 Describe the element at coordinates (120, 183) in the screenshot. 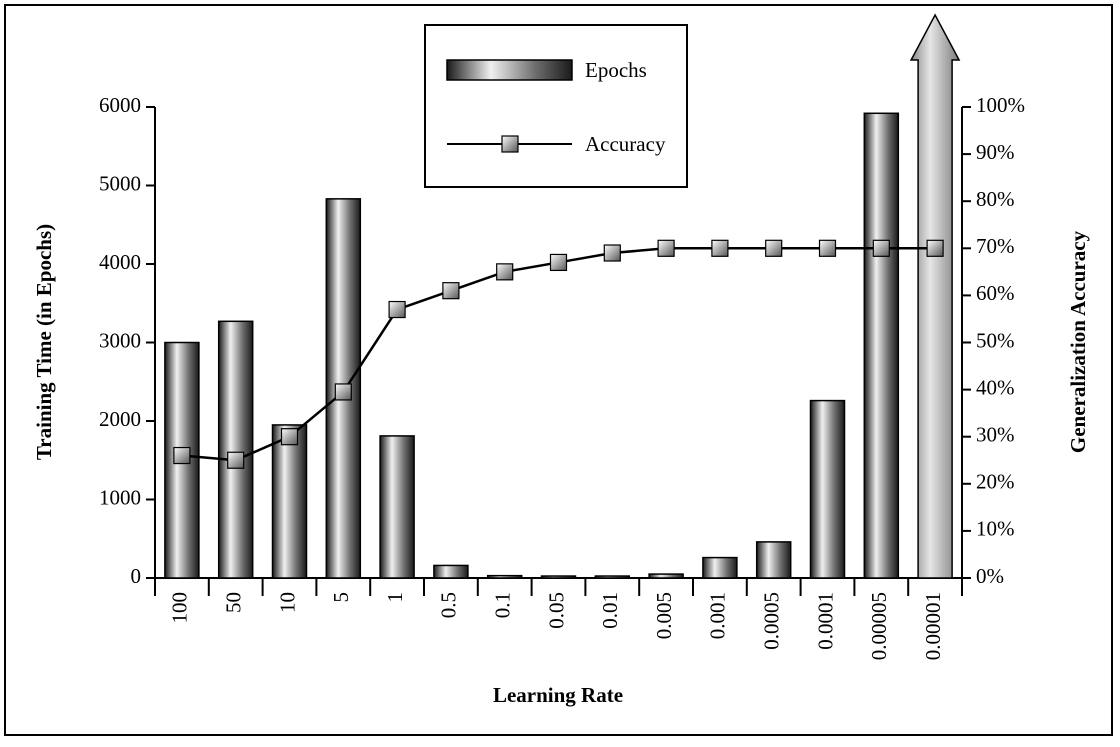

I see `y-tick-label: 5000` at that location.